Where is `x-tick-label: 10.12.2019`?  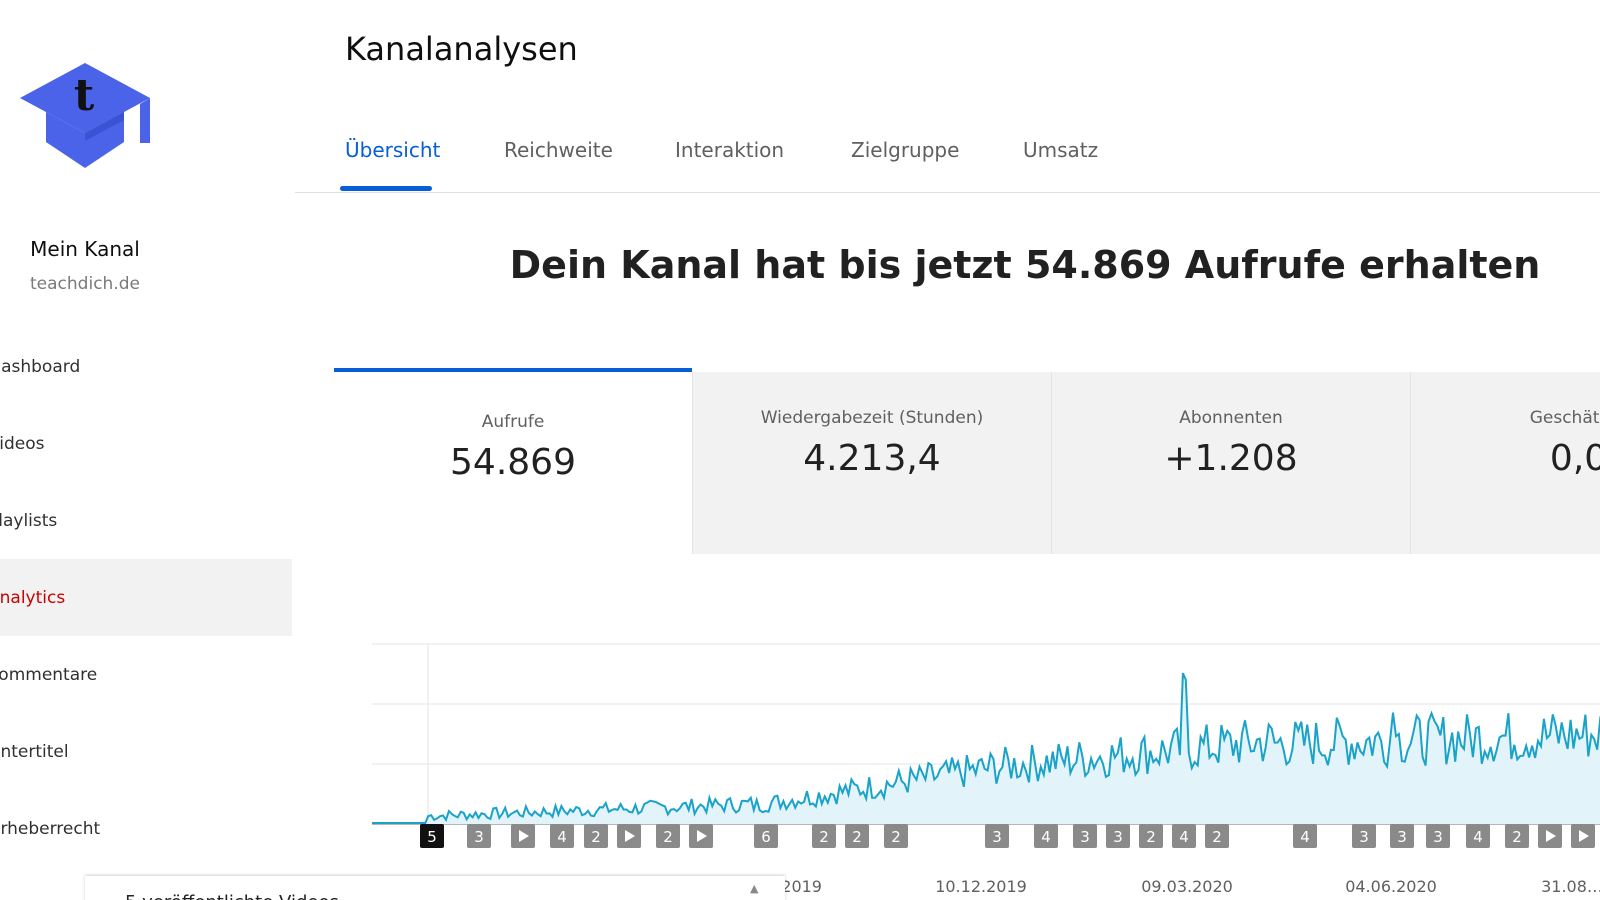 x-tick-label: 10.12.2019 is located at coordinates (981, 886).